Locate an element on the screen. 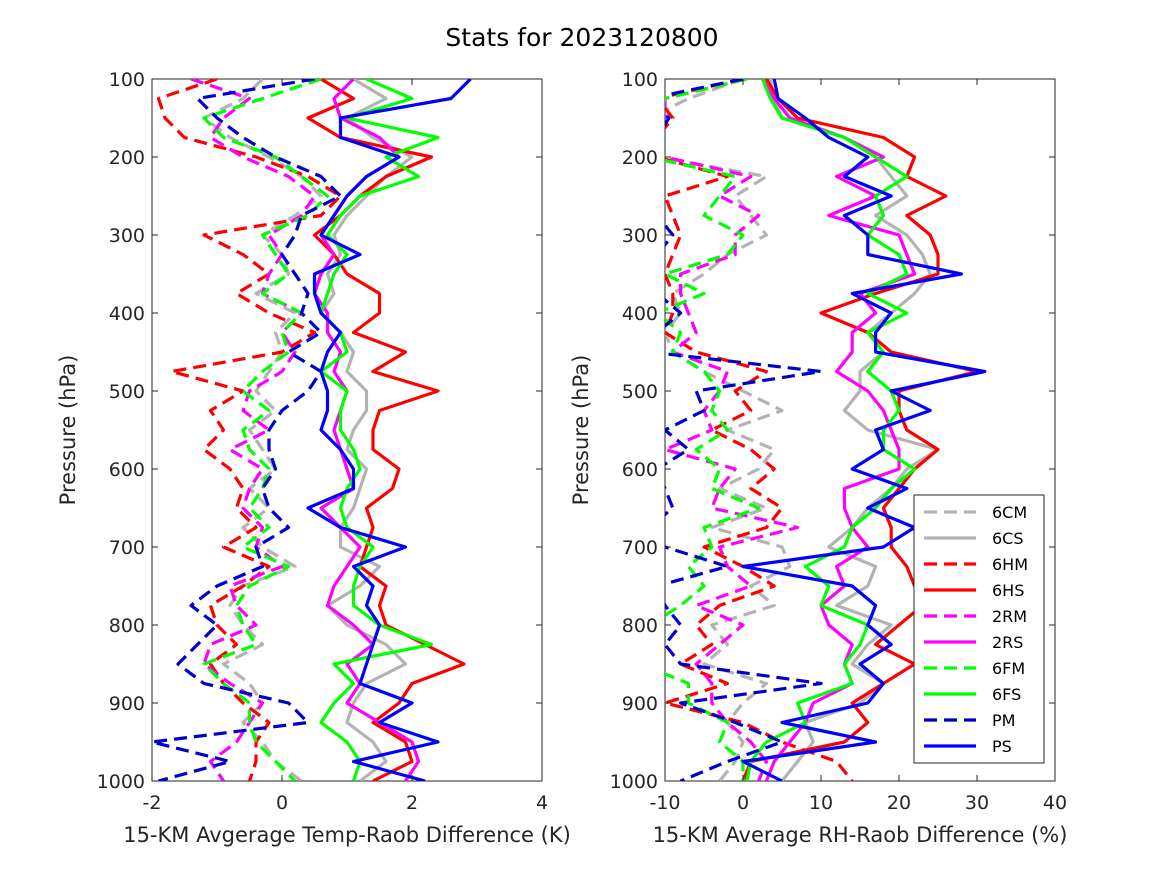 This screenshot has width=1167, height=875. temp-ytick-label: 500 is located at coordinates (127, 392).